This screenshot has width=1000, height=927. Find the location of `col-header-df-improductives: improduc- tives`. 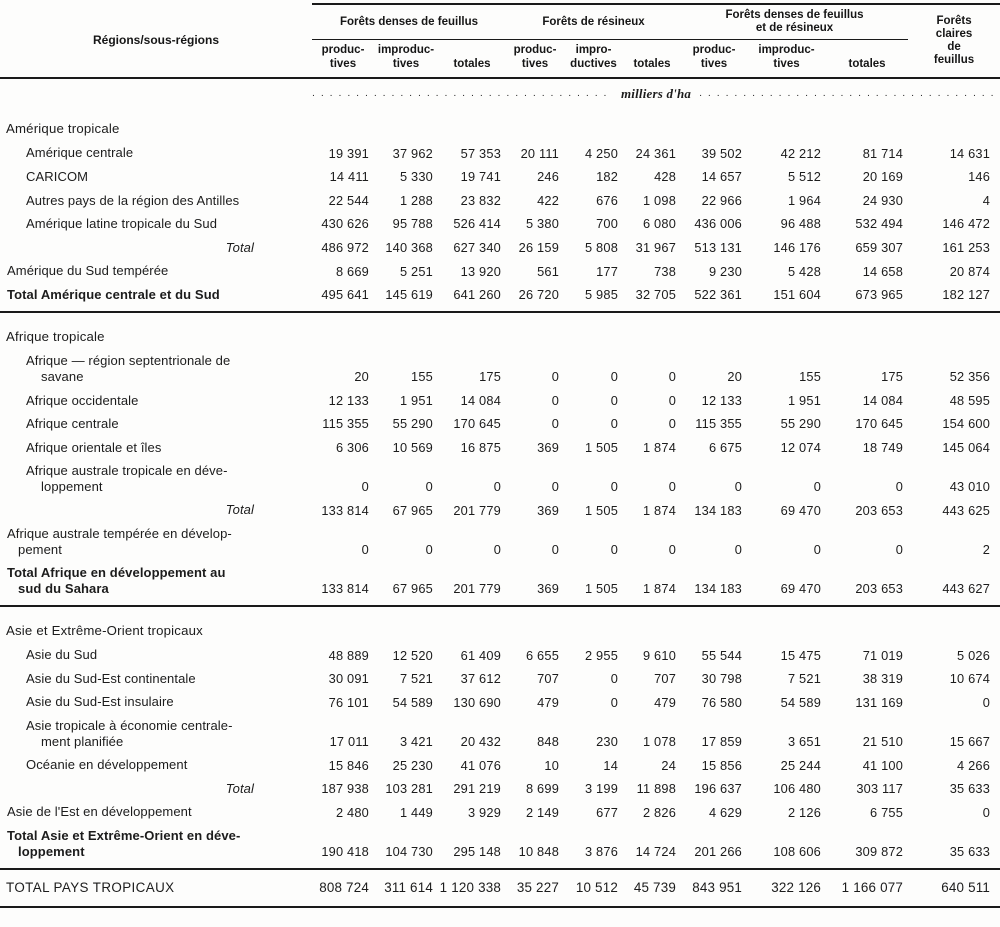

col-header-df-improductives: improduc- tives is located at coordinates (406, 59).